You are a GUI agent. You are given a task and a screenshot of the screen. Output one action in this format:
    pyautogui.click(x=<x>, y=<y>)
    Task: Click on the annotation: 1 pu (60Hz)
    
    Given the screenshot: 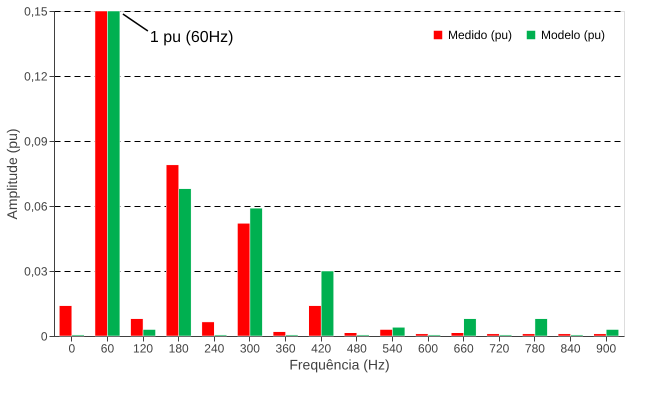 What is the action you would take?
    pyautogui.click(x=192, y=37)
    